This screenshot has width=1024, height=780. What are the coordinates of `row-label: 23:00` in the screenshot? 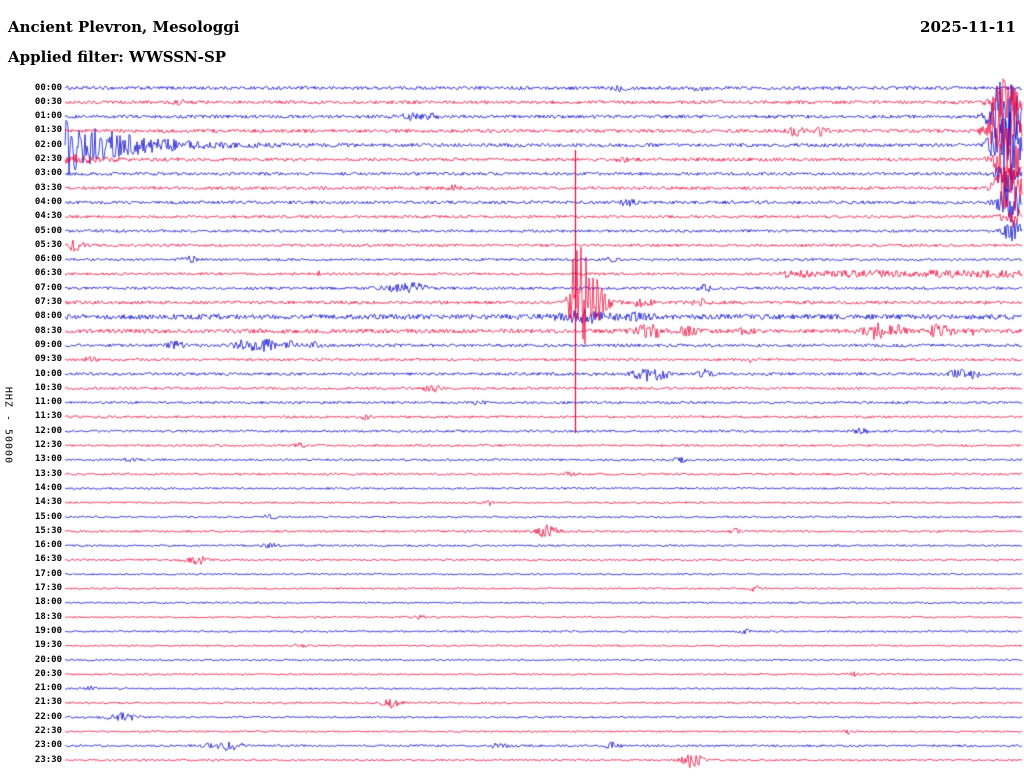 It's located at (48, 745).